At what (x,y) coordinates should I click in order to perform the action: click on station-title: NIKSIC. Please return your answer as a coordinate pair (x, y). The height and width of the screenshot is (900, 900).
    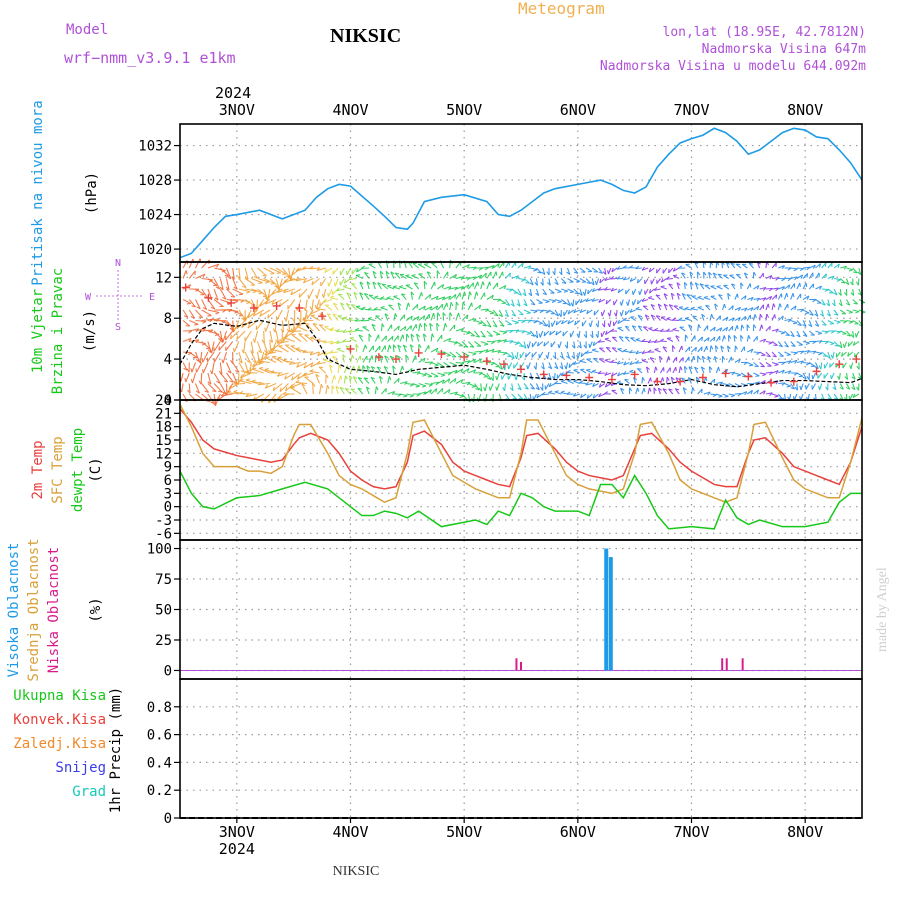
    Looking at the image, I should click on (365, 36).